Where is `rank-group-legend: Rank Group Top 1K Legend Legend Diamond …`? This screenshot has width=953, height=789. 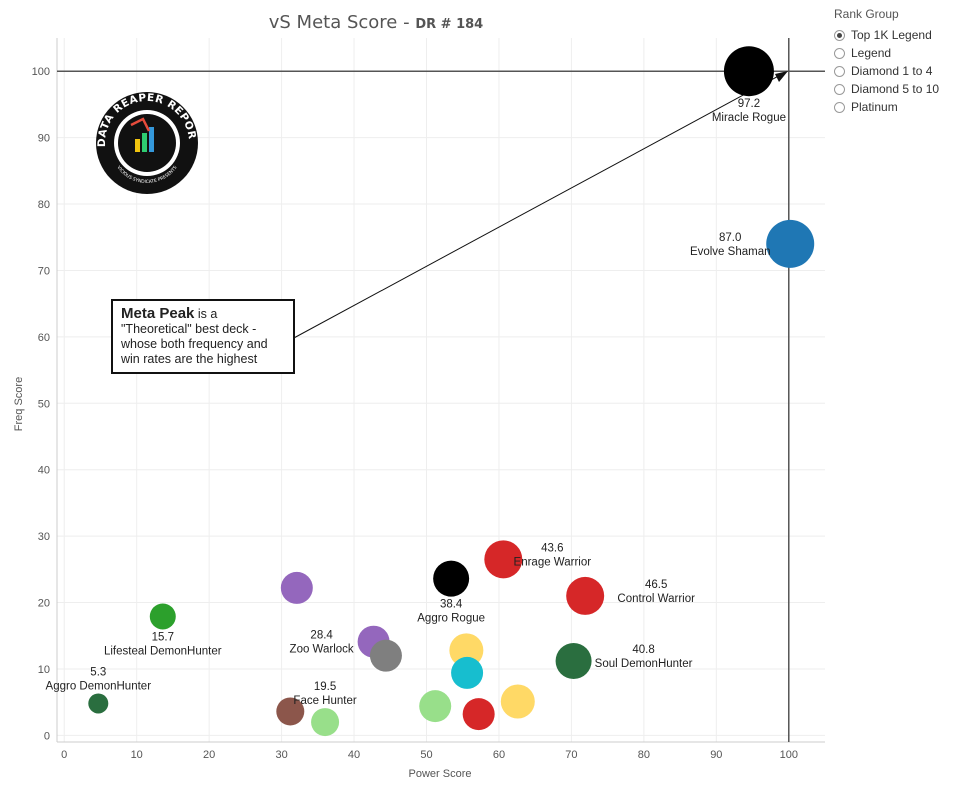
rank-group-legend: Rank Group Top 1K Legend Legend Diamond … is located at coordinates (886, 61).